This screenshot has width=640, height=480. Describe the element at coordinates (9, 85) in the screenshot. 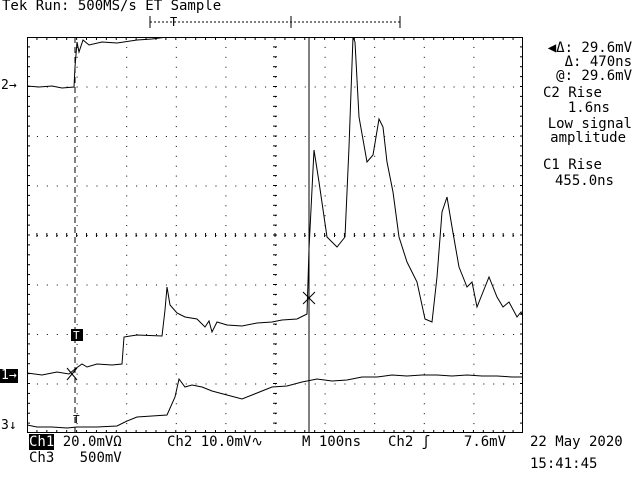

I see `ch2-ground-marker: 2→` at that location.